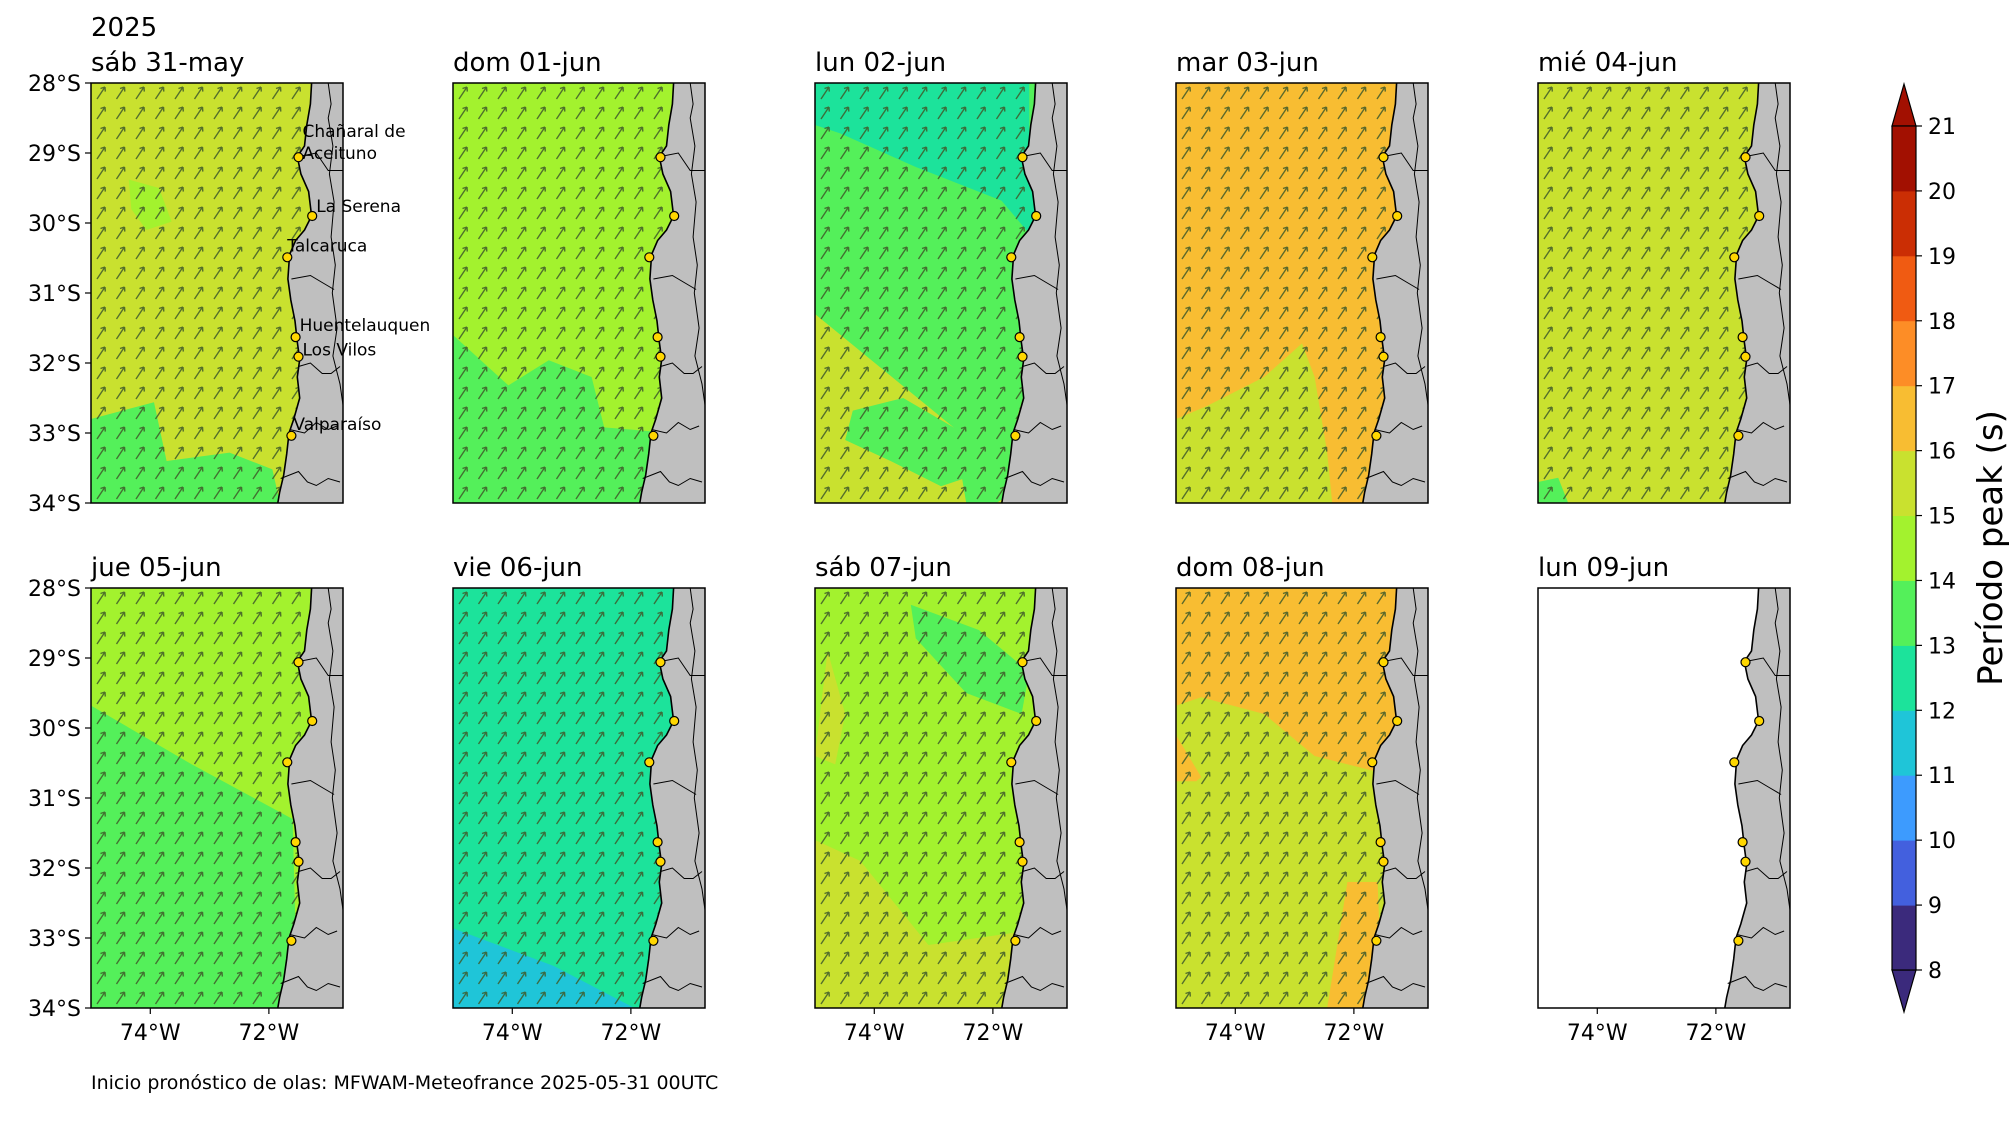 This screenshot has height=1134, width=2016. What do you see at coordinates (1942, 517) in the screenshot?
I see `colorbar-tick-label: 15` at bounding box center [1942, 517].